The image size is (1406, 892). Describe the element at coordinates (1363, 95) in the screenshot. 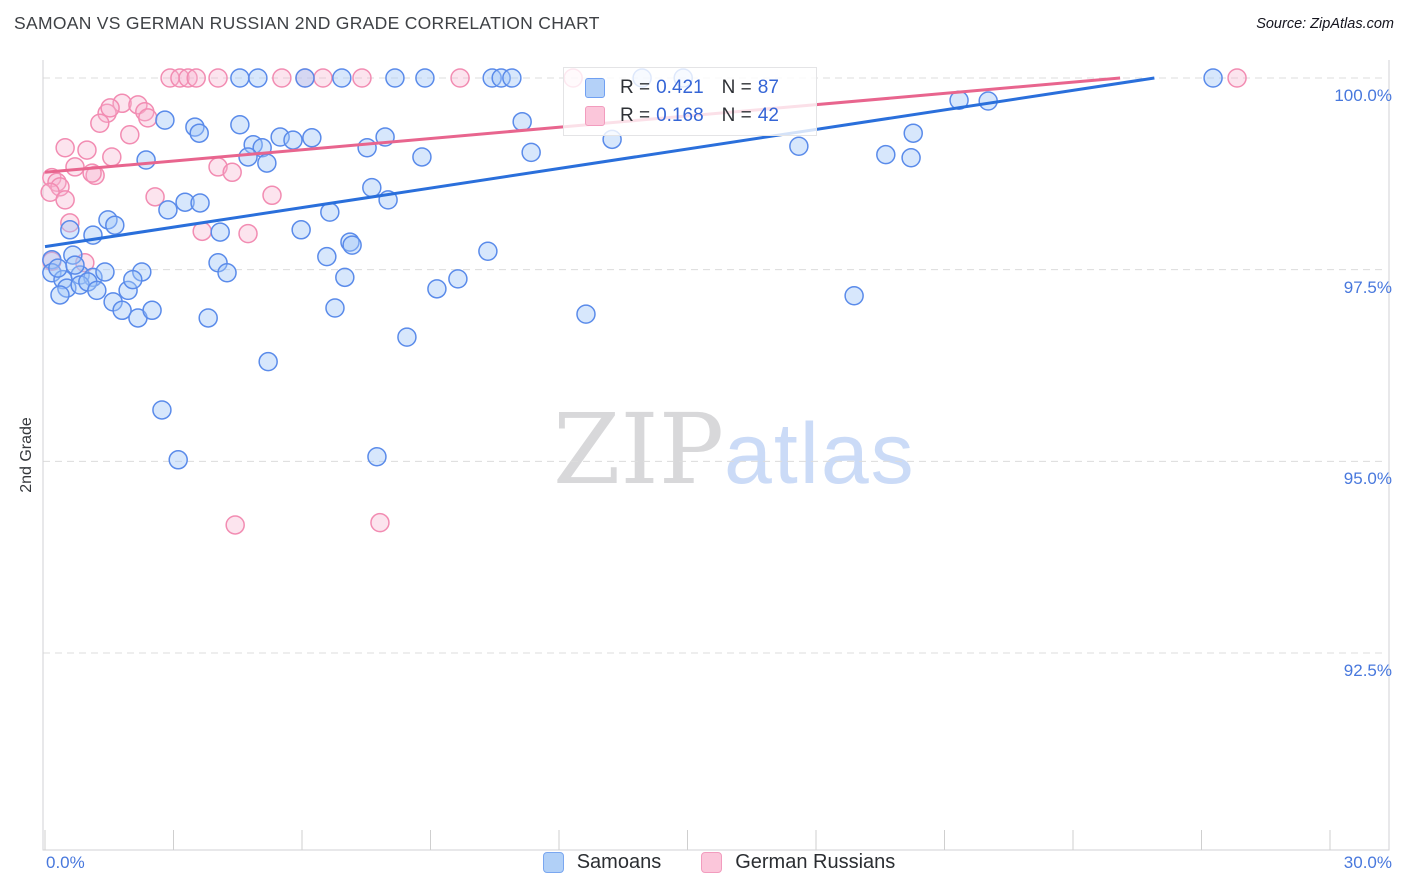

I see `y-axis-tick-label: 100.0%` at that location.